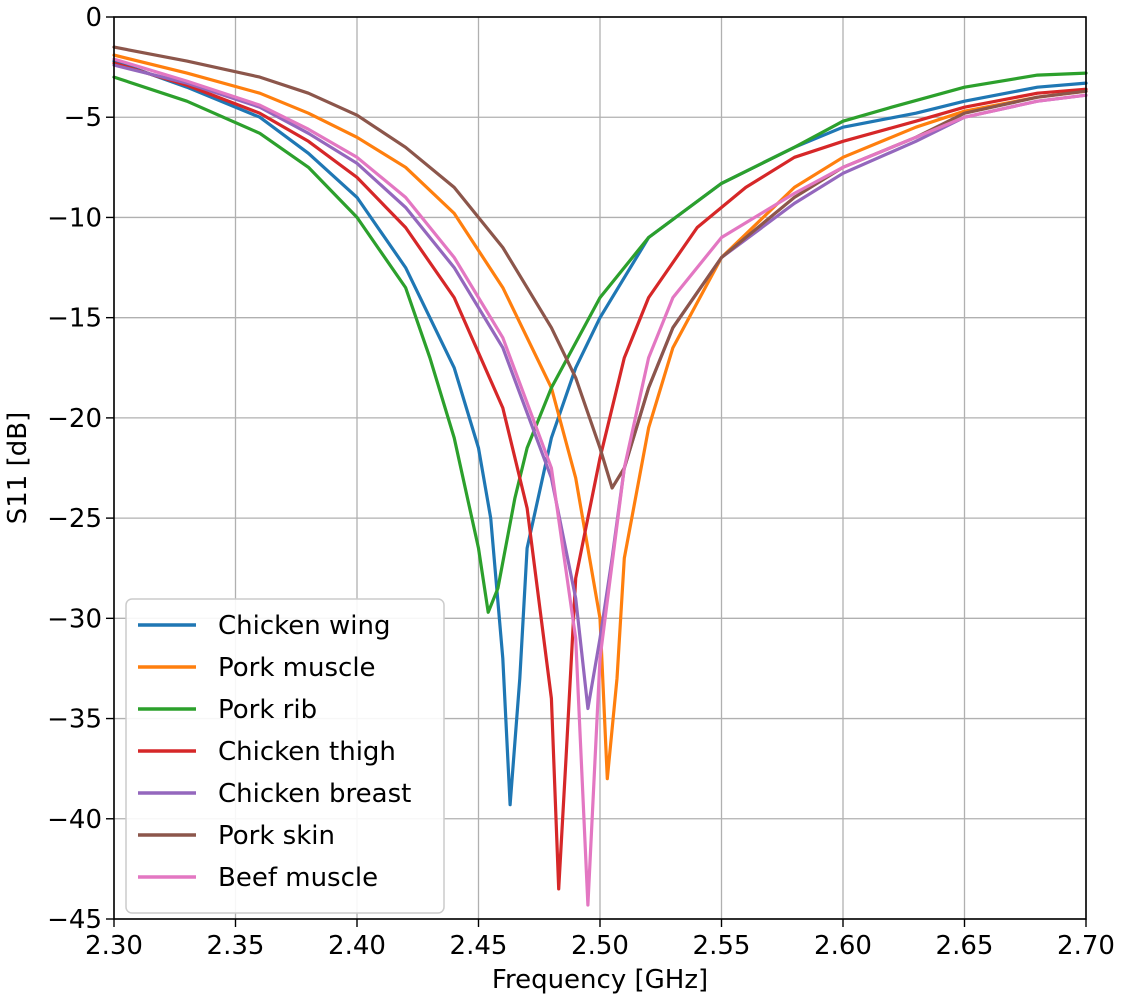 This screenshot has height=999, width=1122. I want to click on x-tick-label: 2.50, so click(600, 946).